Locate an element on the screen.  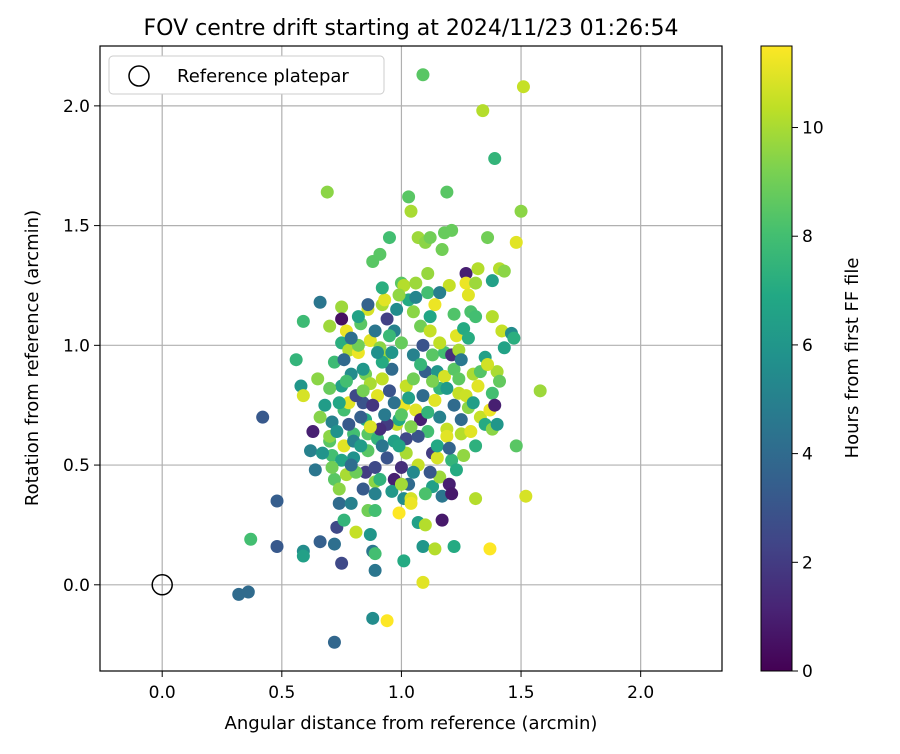
legend: Reference platepar is located at coordinates (246, 75).